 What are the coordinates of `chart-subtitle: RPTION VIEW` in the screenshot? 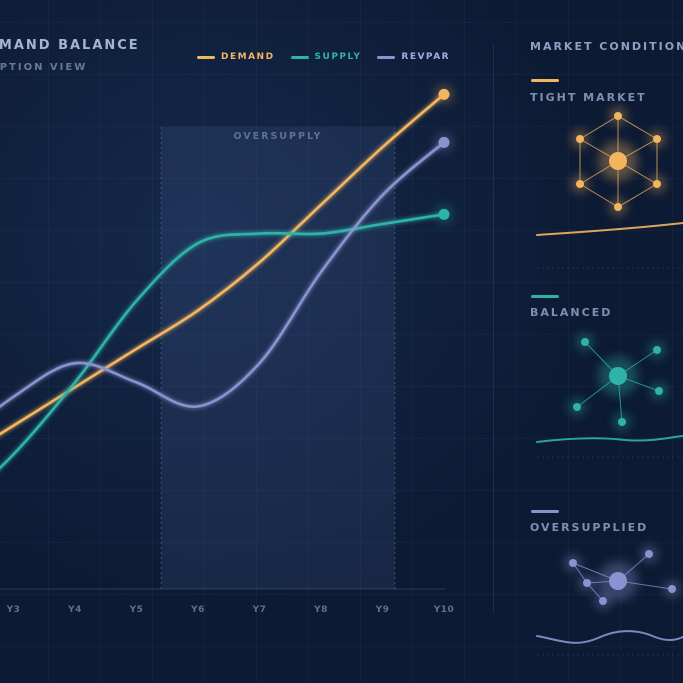 It's located at (44, 67).